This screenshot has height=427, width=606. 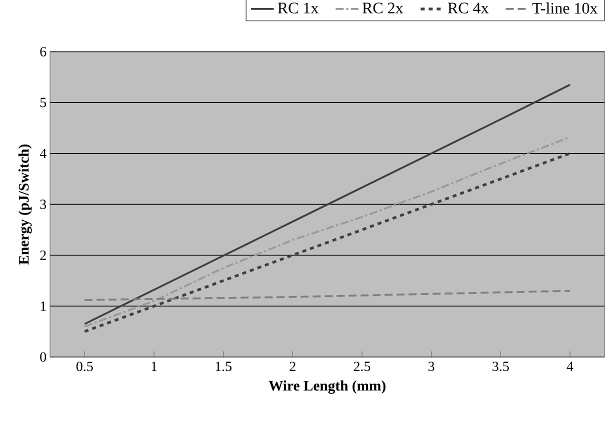 I want to click on y-tick-label: 1, so click(x=43, y=306).